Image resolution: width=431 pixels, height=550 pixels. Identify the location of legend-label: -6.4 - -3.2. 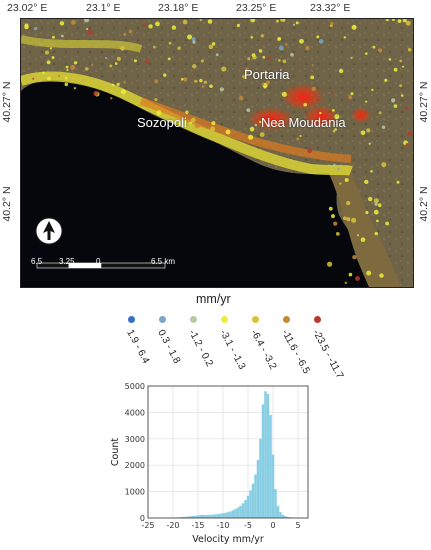
(263, 350).